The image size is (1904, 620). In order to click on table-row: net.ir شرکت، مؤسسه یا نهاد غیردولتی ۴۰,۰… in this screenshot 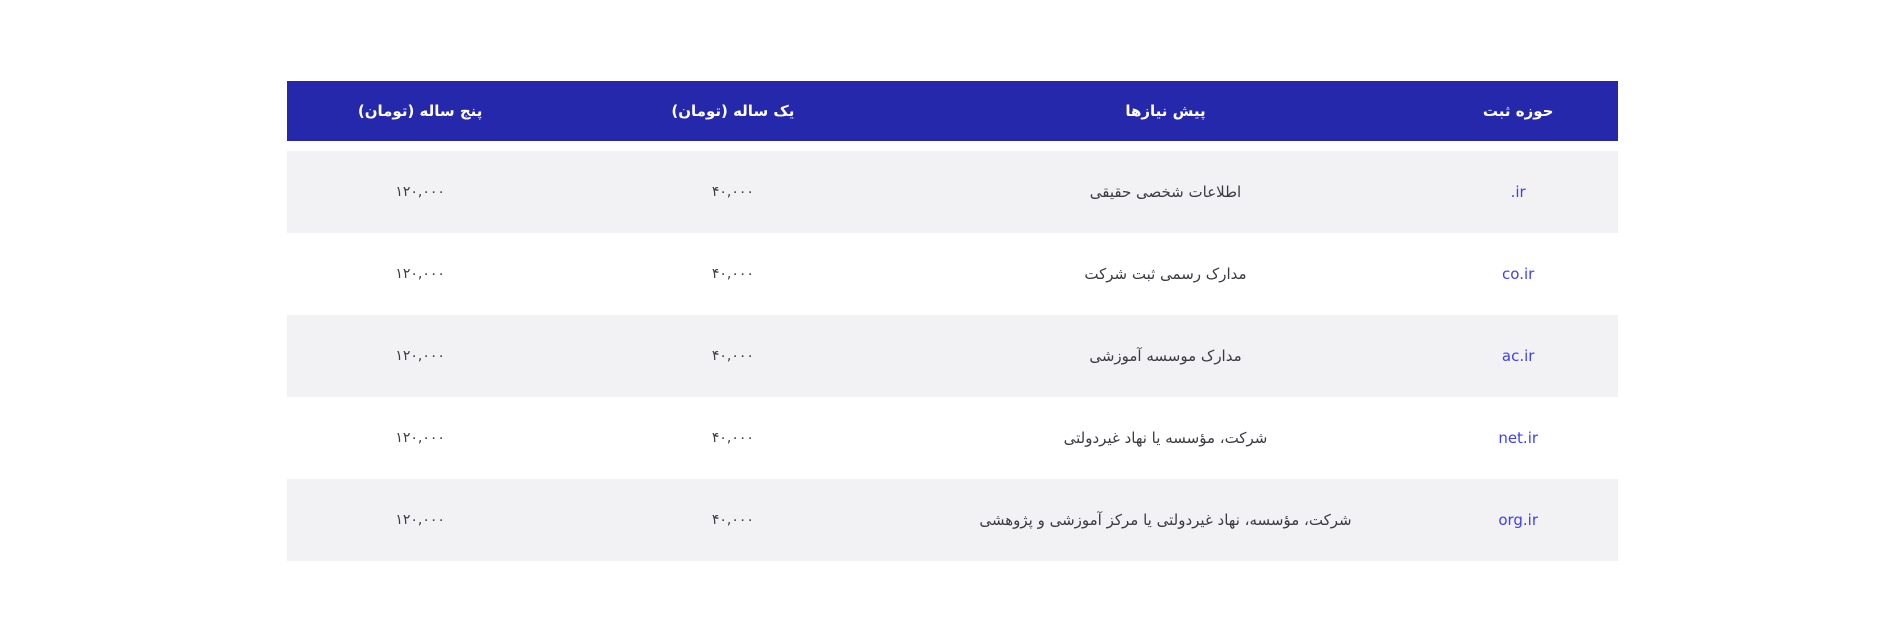, I will do `click(952, 438)`.